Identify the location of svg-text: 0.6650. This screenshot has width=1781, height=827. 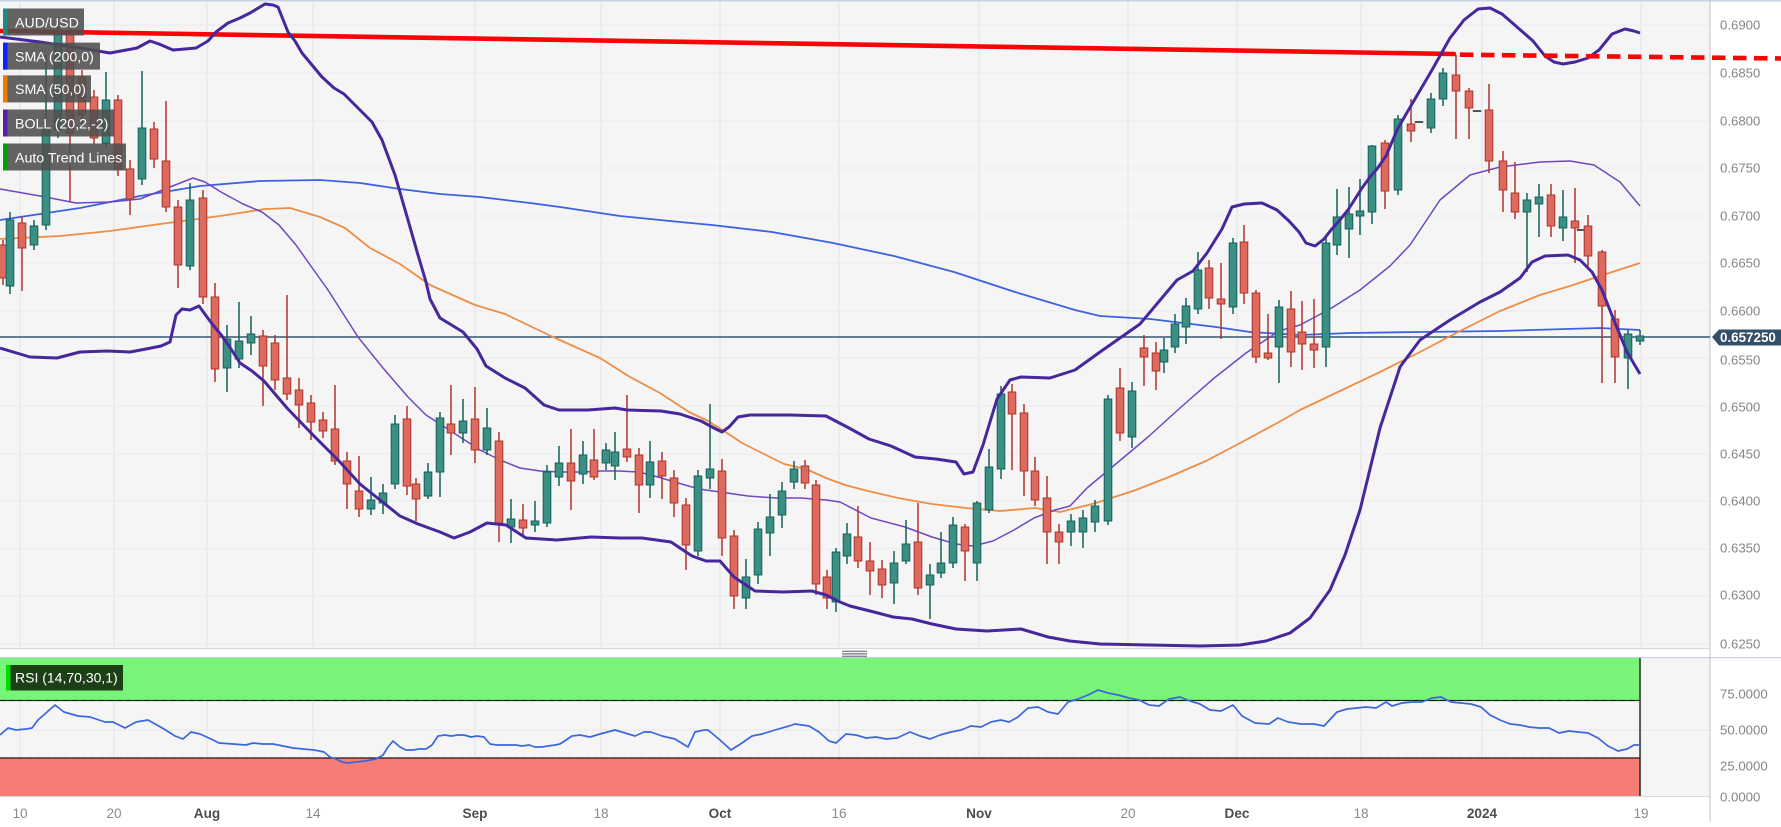
(1740, 263).